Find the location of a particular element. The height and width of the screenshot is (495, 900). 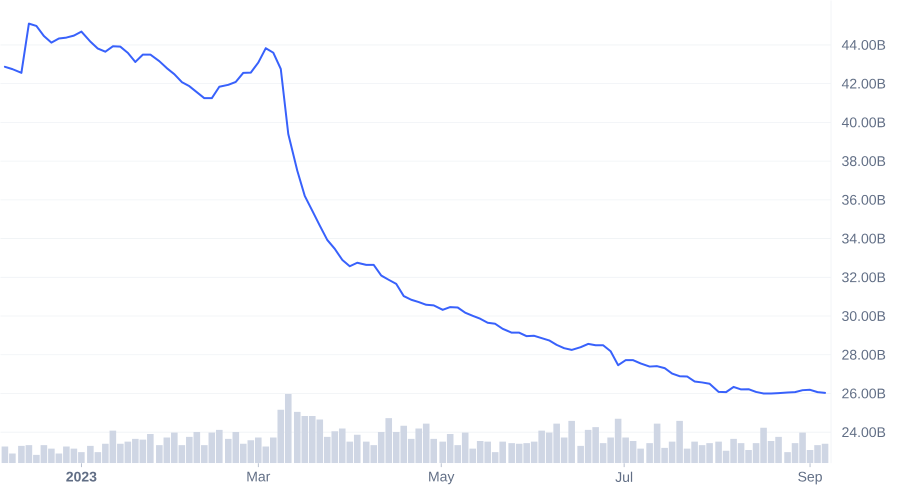

x-tick-label: 2023 is located at coordinates (81, 477).